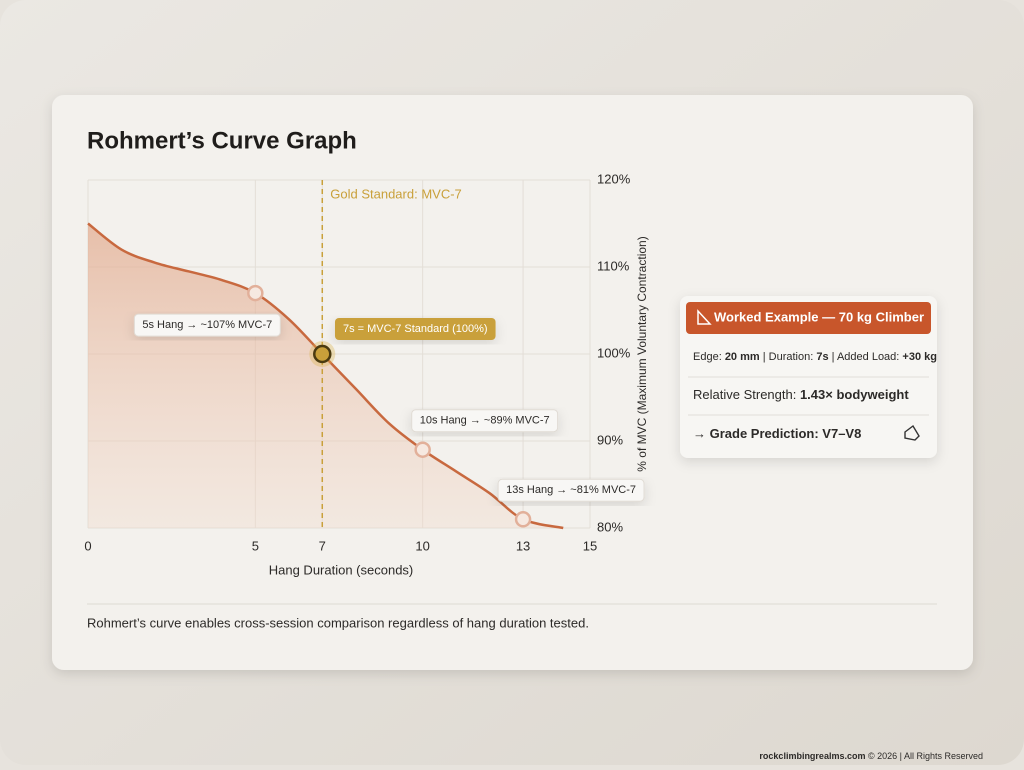  What do you see at coordinates (614, 352) in the screenshot?
I see `y-tick-label: 100%` at bounding box center [614, 352].